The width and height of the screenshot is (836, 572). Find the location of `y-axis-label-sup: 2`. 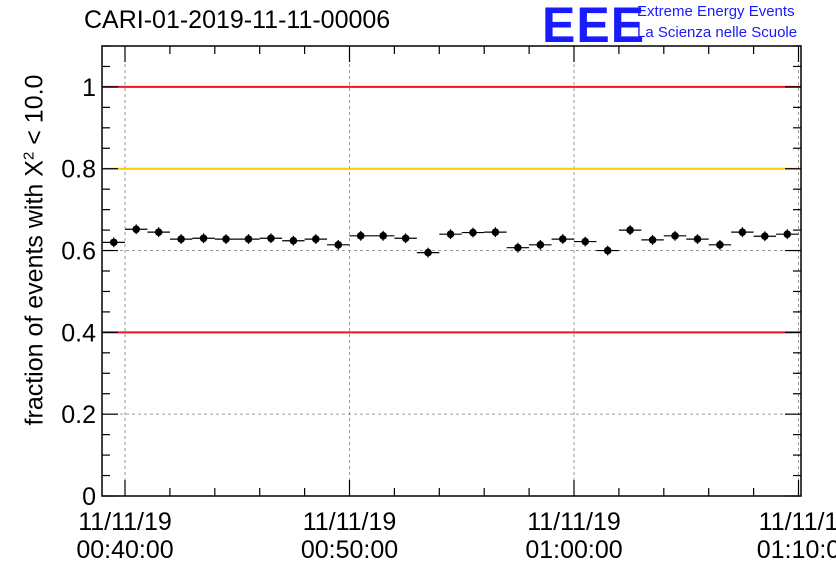

y-axis-label-sup: 2 is located at coordinates (29, 156).